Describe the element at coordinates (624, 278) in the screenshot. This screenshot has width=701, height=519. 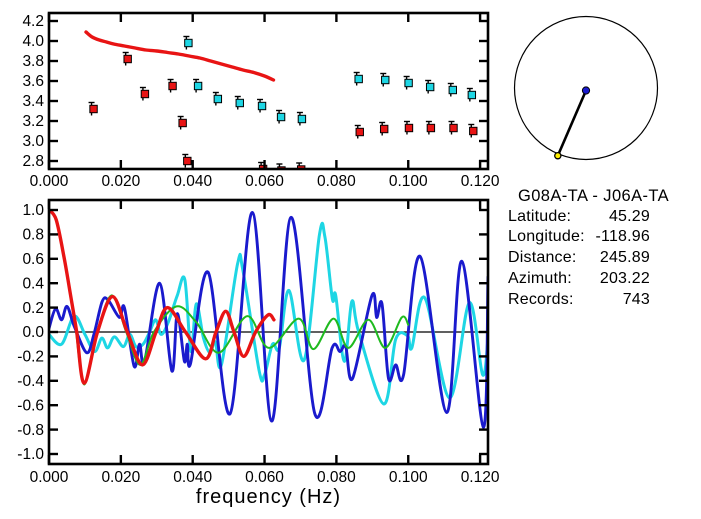
I see `azimuth-value: 203.22` at that location.